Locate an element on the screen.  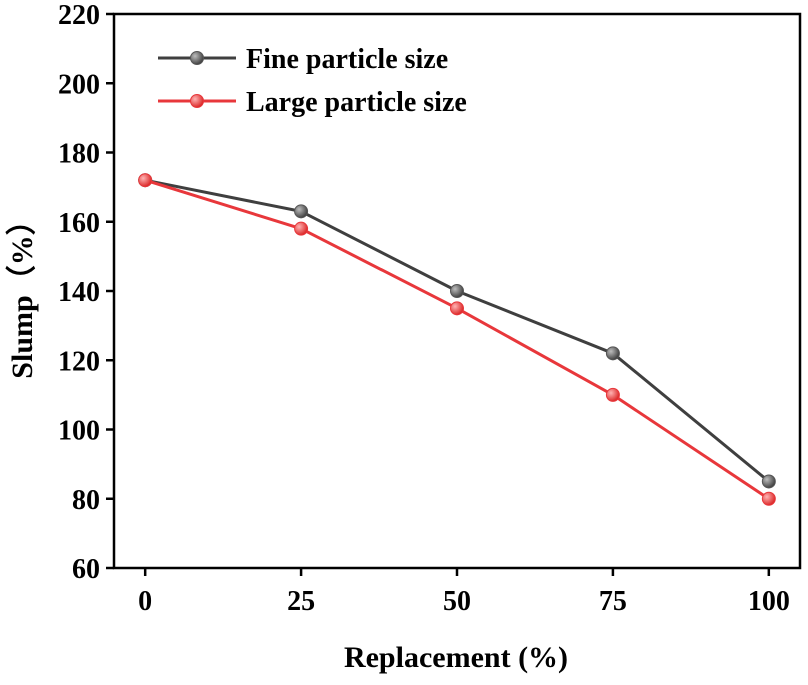
y-tick-label-60: 60 is located at coordinates (86, 569).